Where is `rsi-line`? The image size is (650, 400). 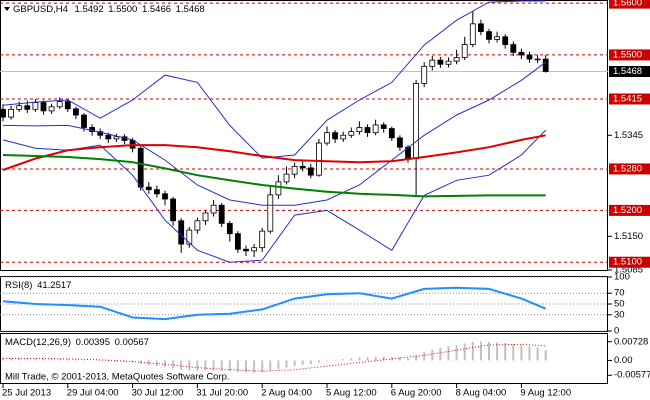 rsi-line is located at coordinates (274, 303).